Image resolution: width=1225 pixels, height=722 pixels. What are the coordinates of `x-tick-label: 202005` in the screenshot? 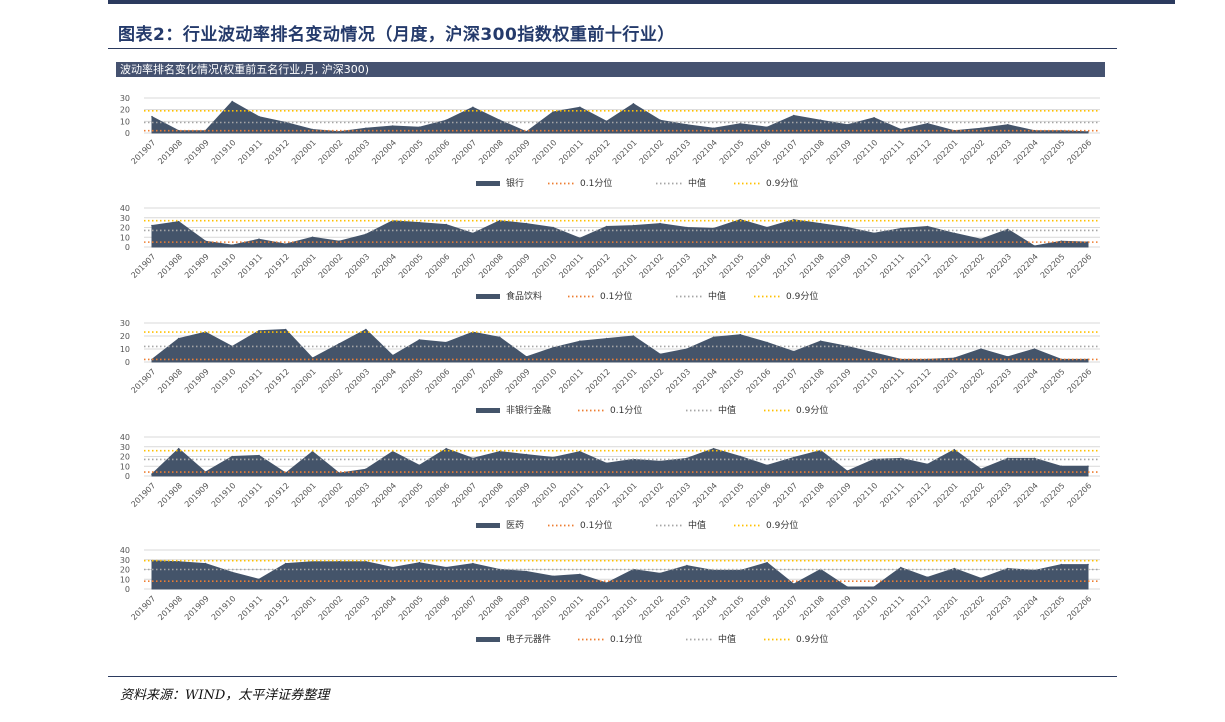 It's located at (411, 266).